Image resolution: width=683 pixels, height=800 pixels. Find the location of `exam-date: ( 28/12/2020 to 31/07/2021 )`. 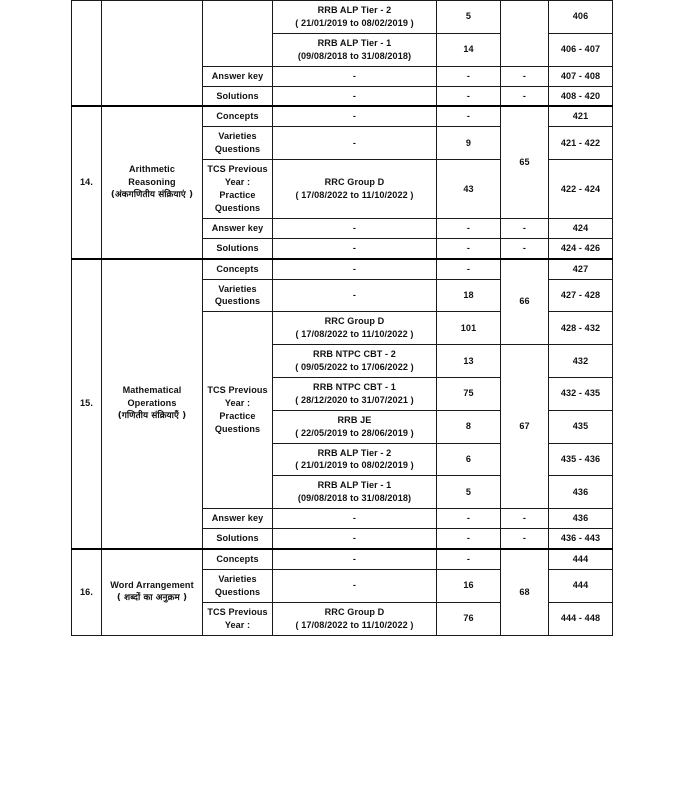

exam-date: ( 28/12/2020 to 31/07/2021 ) is located at coordinates (354, 399).